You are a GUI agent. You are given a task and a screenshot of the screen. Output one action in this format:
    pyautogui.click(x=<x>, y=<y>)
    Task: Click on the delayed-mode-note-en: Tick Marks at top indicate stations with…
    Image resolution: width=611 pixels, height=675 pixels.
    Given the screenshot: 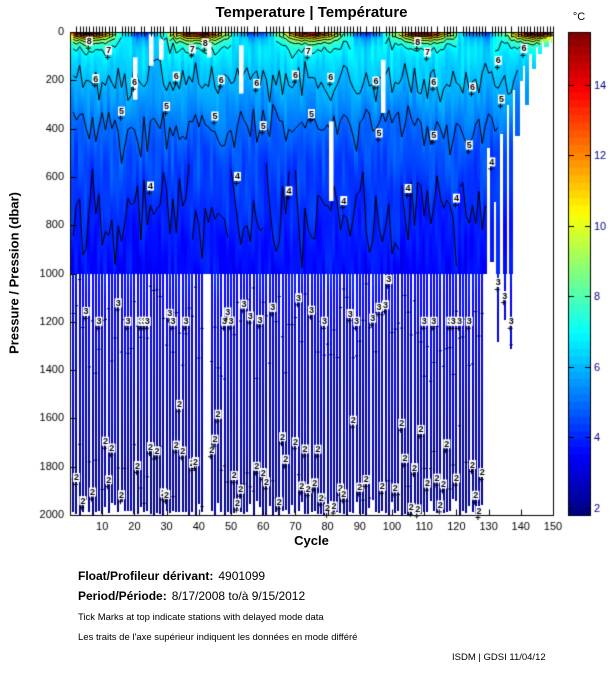 What is the action you would take?
    pyautogui.click(x=201, y=617)
    